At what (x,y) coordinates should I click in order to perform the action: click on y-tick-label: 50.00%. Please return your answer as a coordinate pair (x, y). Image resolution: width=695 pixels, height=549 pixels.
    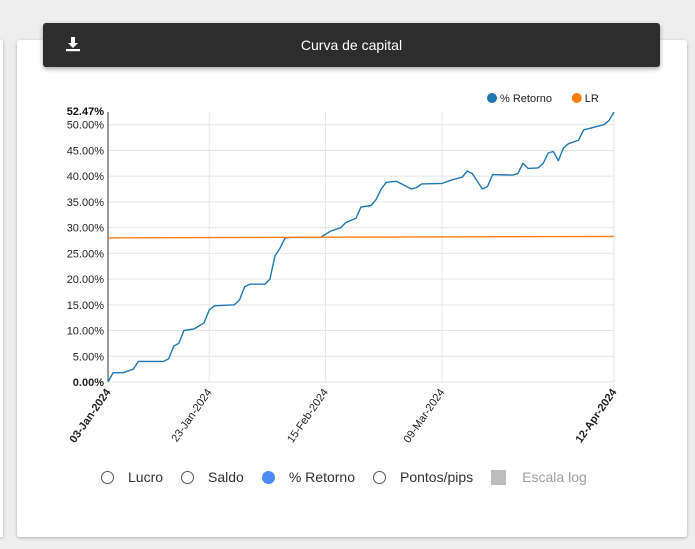
    Looking at the image, I should click on (86, 126).